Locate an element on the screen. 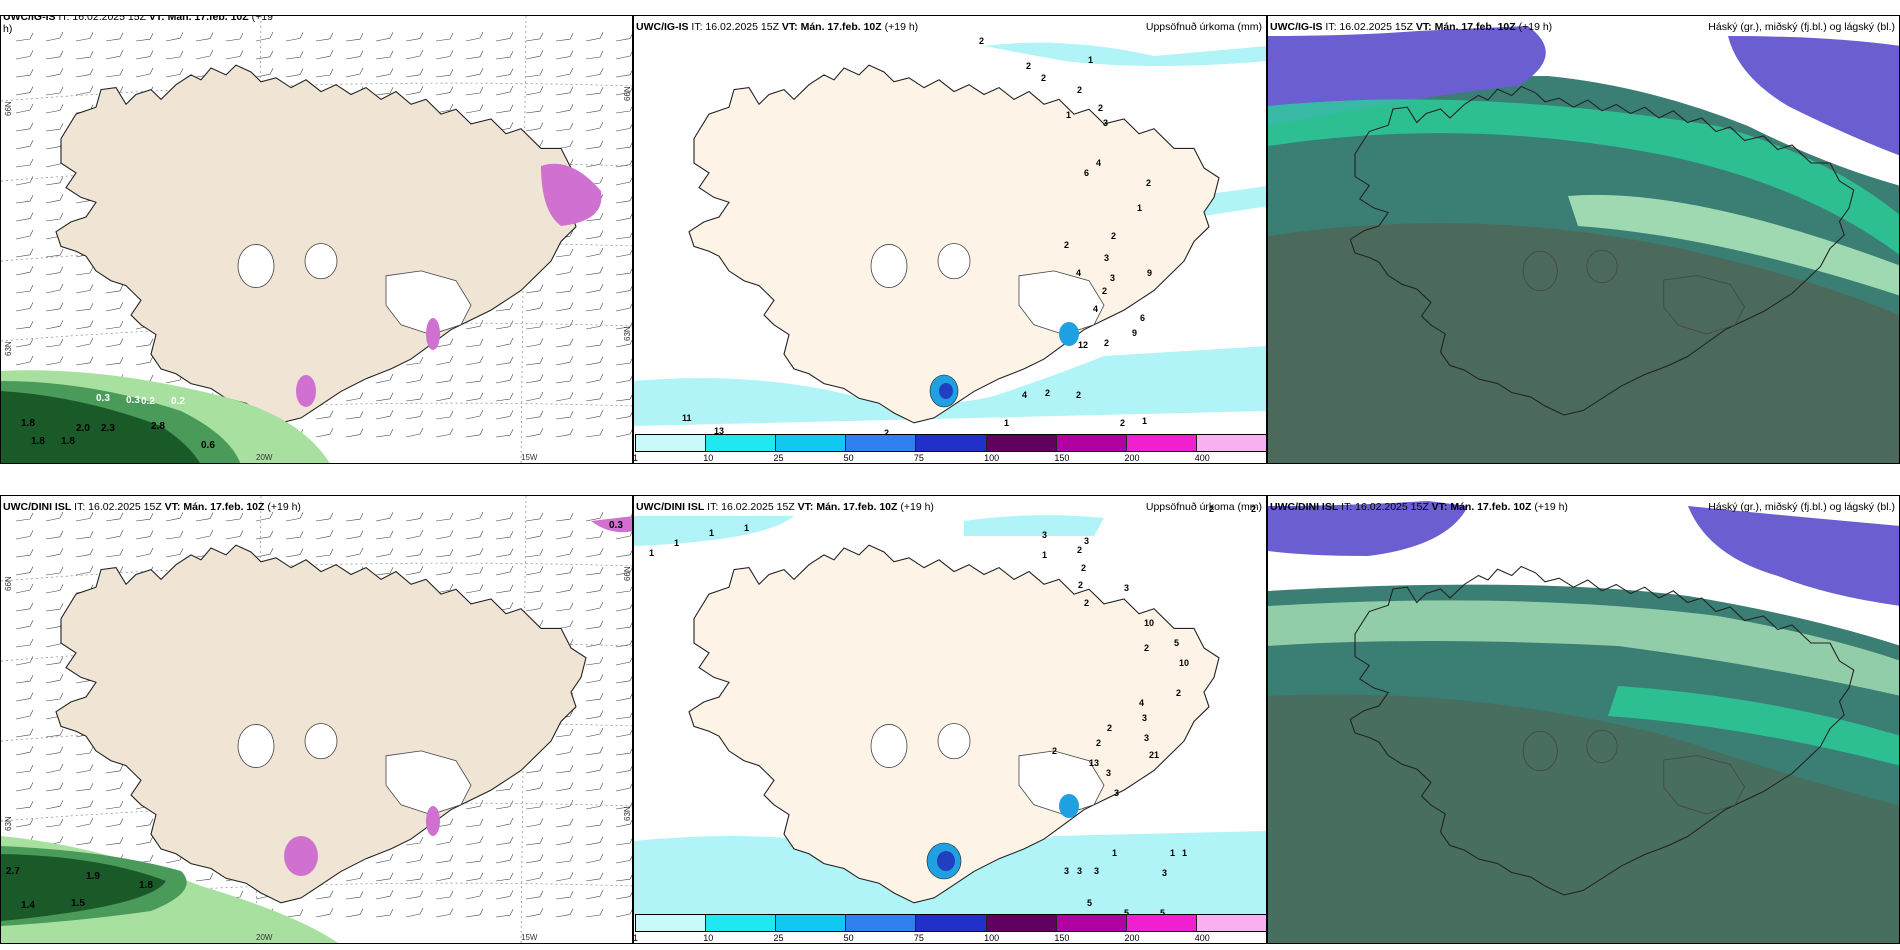 This screenshot has width=1900, height=950. iceland-landmass is located at coordinates (954, 244).